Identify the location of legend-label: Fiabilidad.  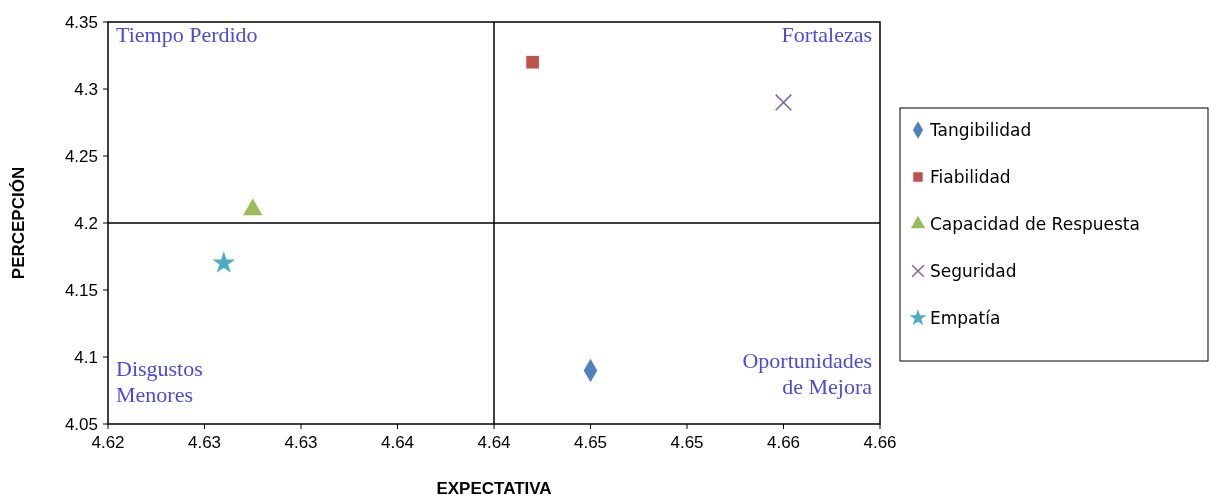
(970, 177).